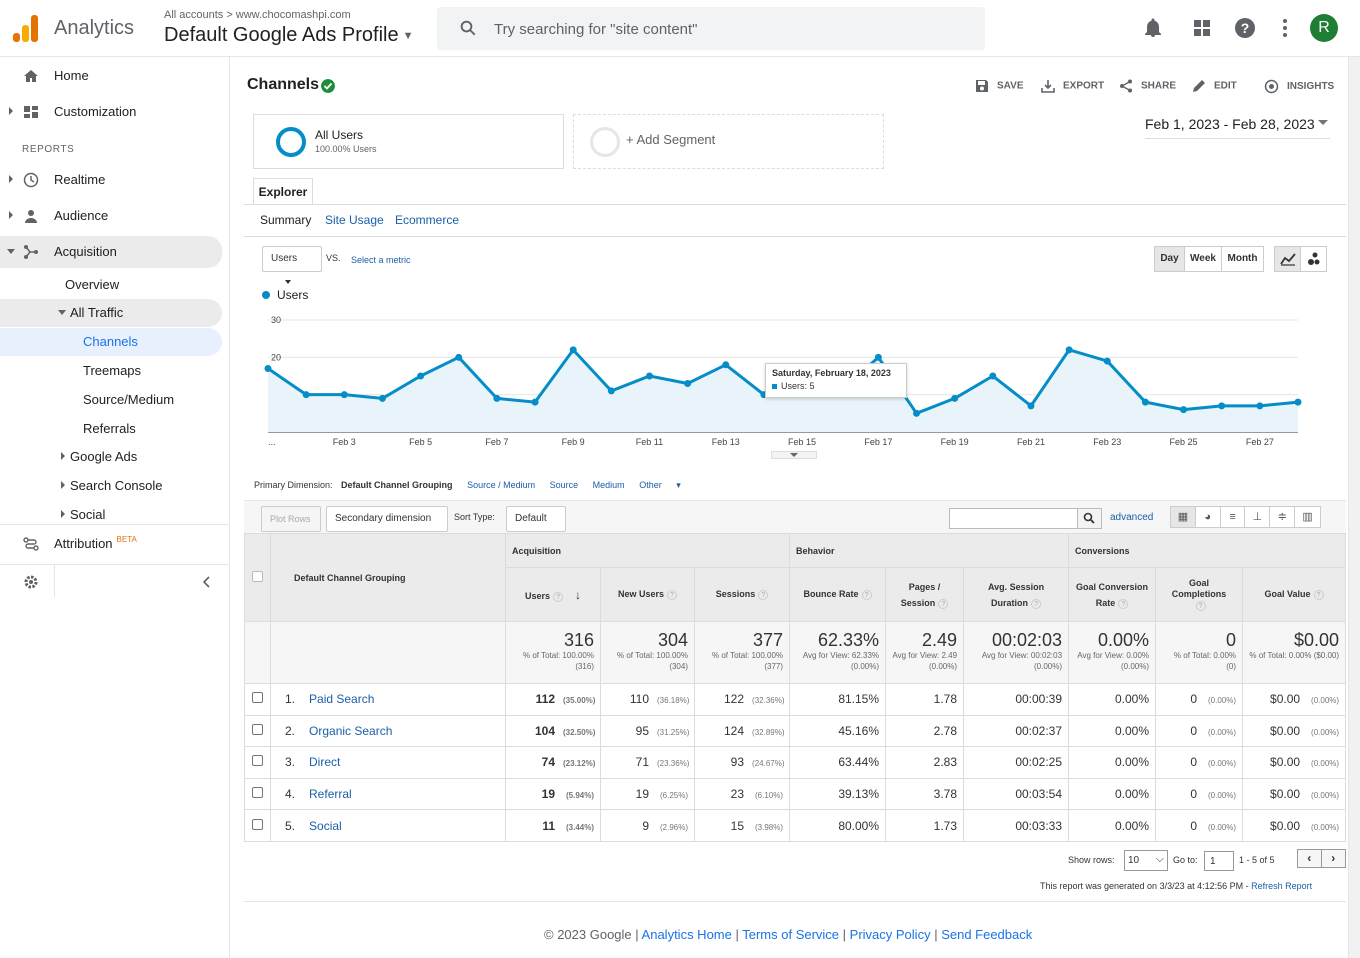 The width and height of the screenshot is (1360, 958). Describe the element at coordinates (1203, 259) in the screenshot. I see `period-week-button: Week` at that location.